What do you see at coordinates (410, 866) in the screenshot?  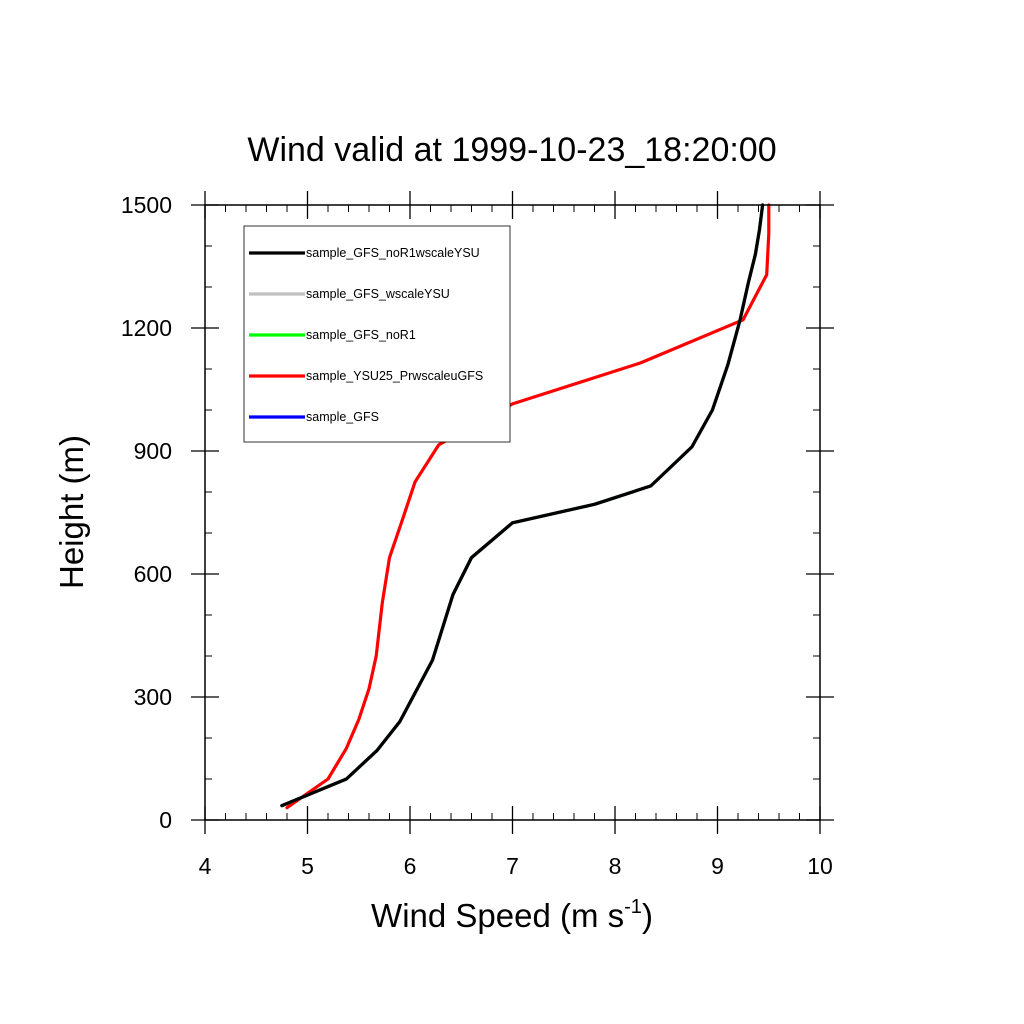 I see `x-tick-label: 6` at bounding box center [410, 866].